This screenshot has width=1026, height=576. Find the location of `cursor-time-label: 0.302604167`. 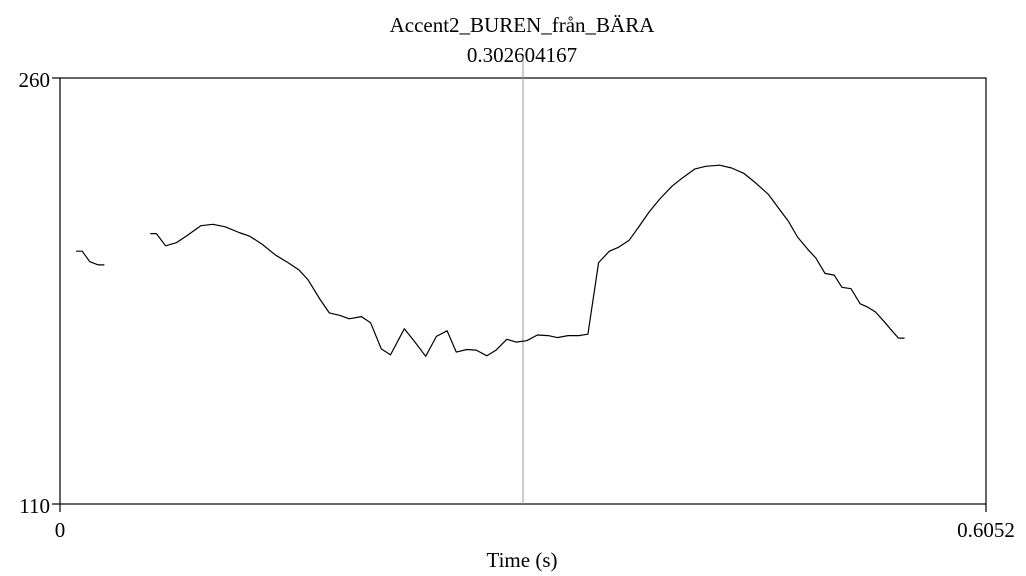

cursor-time-label: 0.302604167 is located at coordinates (522, 55).